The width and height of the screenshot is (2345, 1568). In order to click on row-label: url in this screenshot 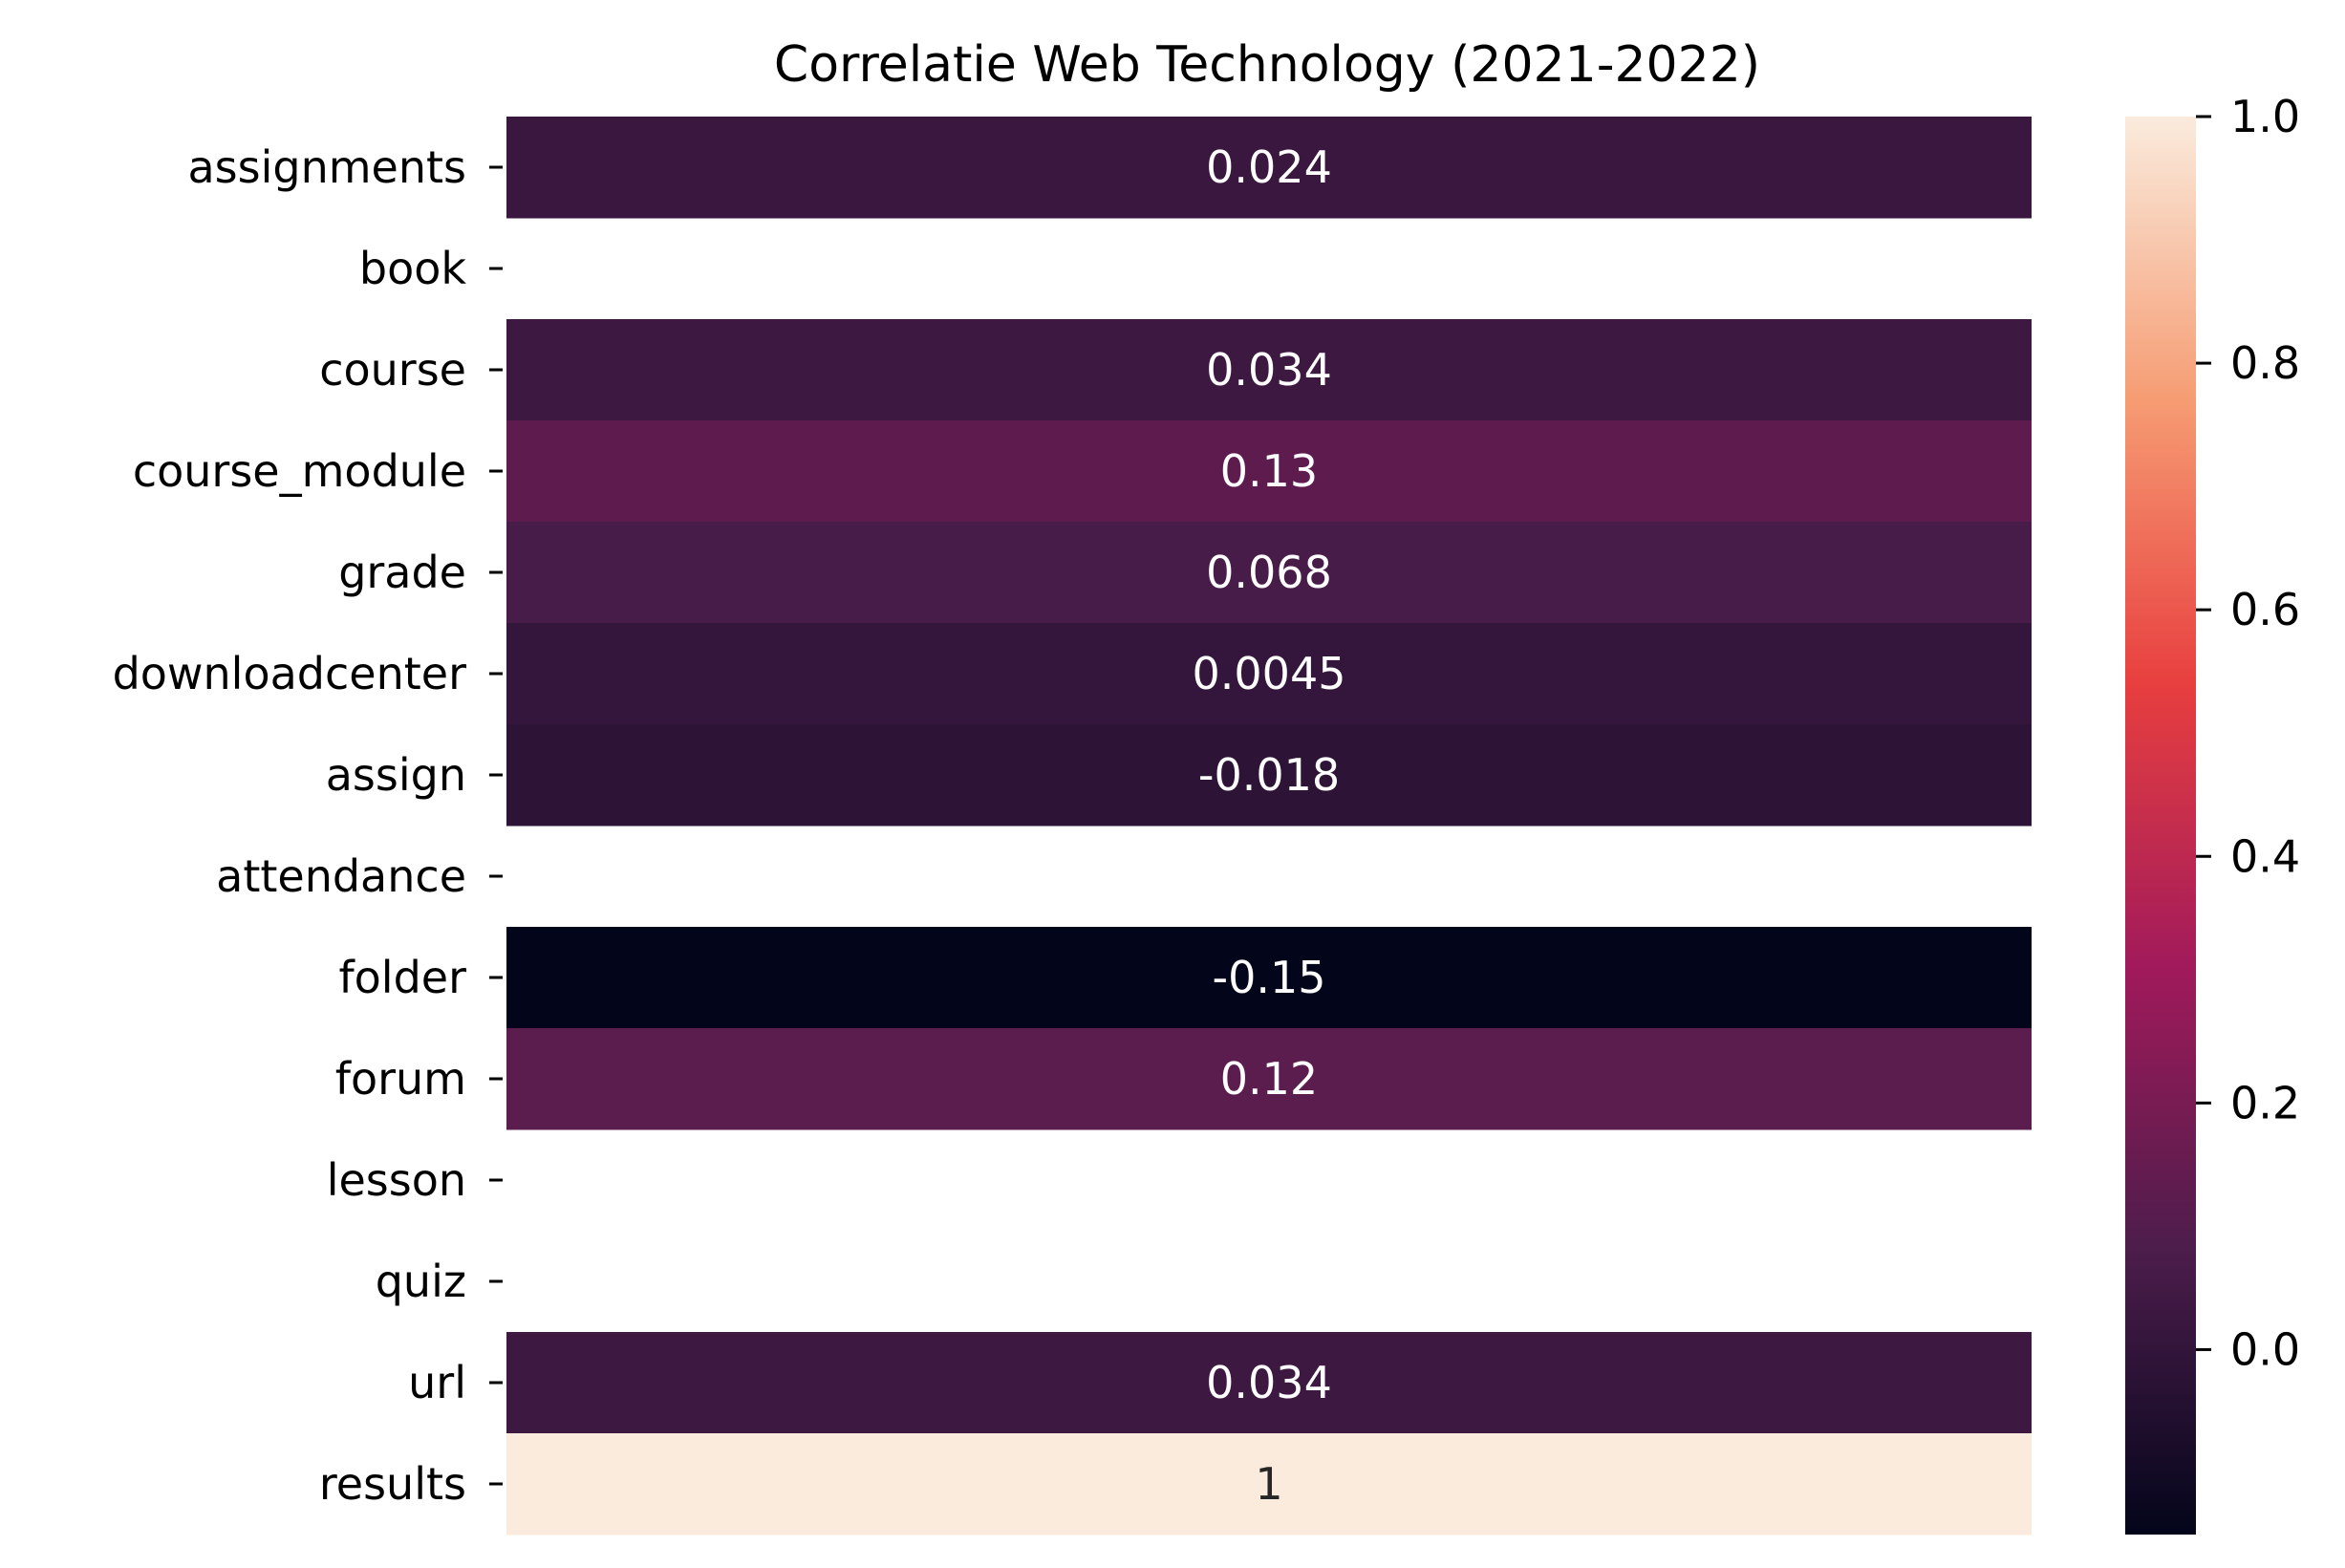, I will do `click(437, 1383)`.